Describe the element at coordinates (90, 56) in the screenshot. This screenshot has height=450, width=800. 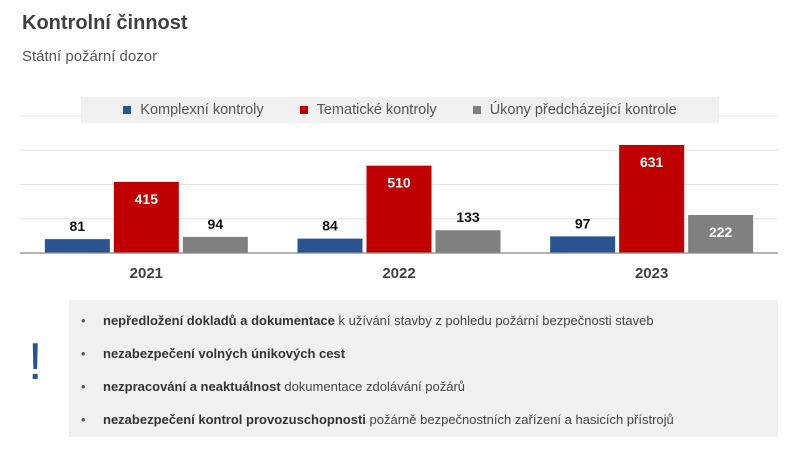
I see `page-subtitle: Státní požární dozor` at that location.